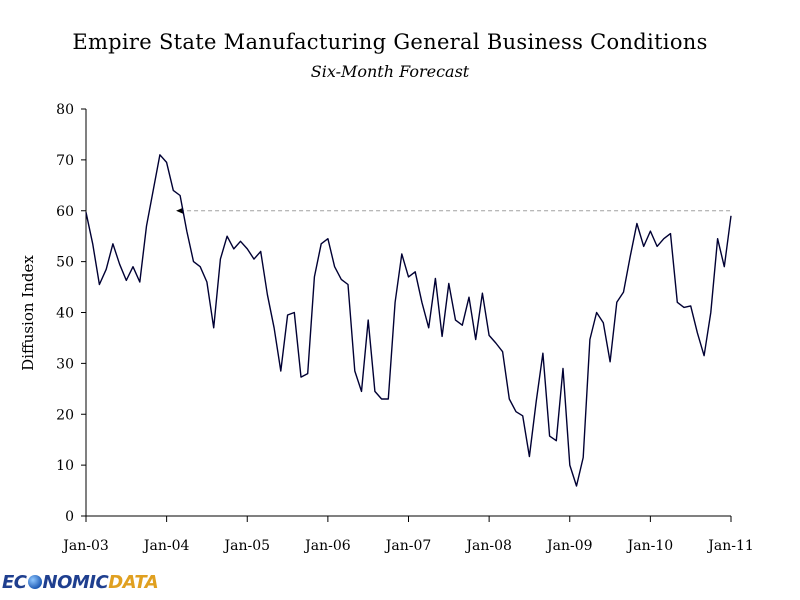 Image resolution: width=800 pixels, height=600 pixels. I want to click on y-tick-label: 30, so click(65, 364).